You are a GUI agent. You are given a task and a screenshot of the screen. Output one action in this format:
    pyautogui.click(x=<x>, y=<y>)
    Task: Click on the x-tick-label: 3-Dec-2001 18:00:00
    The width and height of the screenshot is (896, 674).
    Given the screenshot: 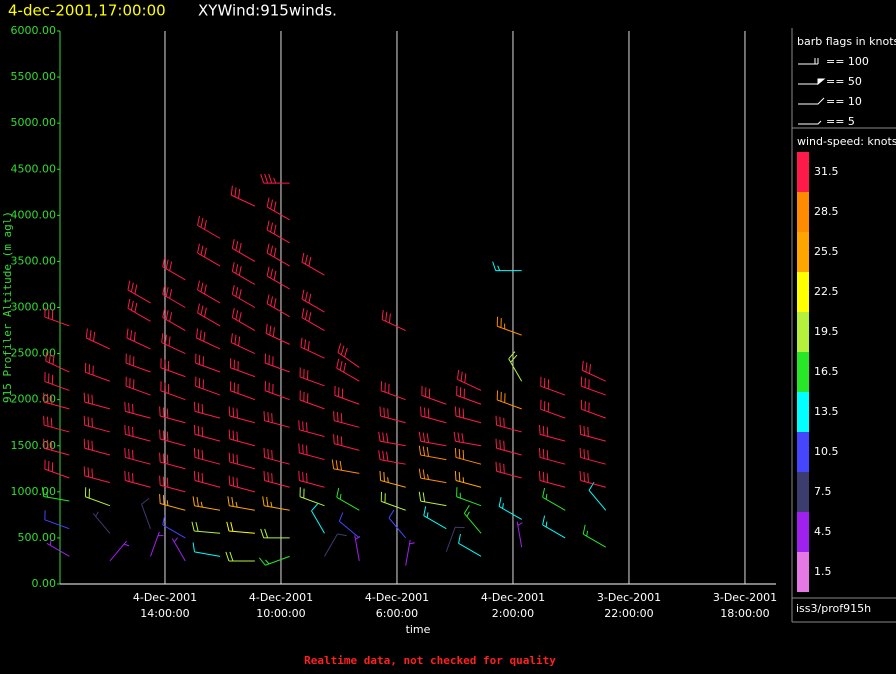 What is the action you would take?
    pyautogui.click(x=745, y=605)
    